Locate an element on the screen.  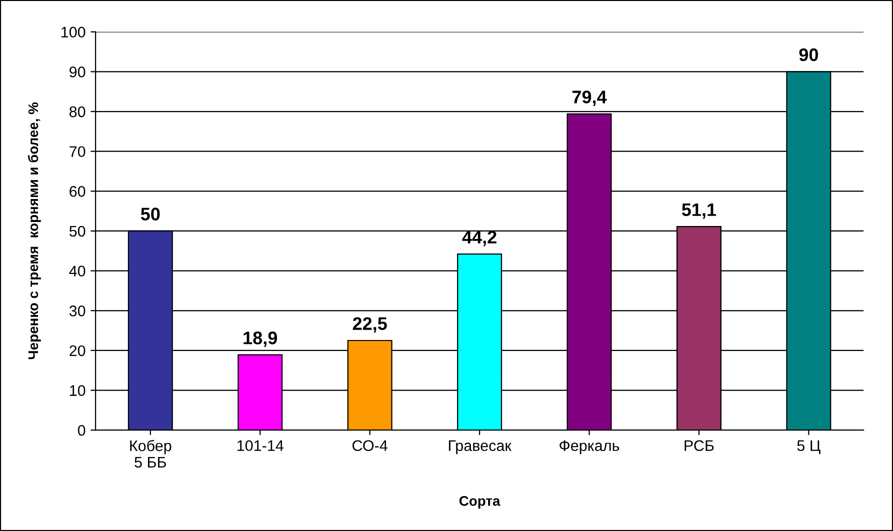
x-tick-label: РСБ is located at coordinates (699, 446).